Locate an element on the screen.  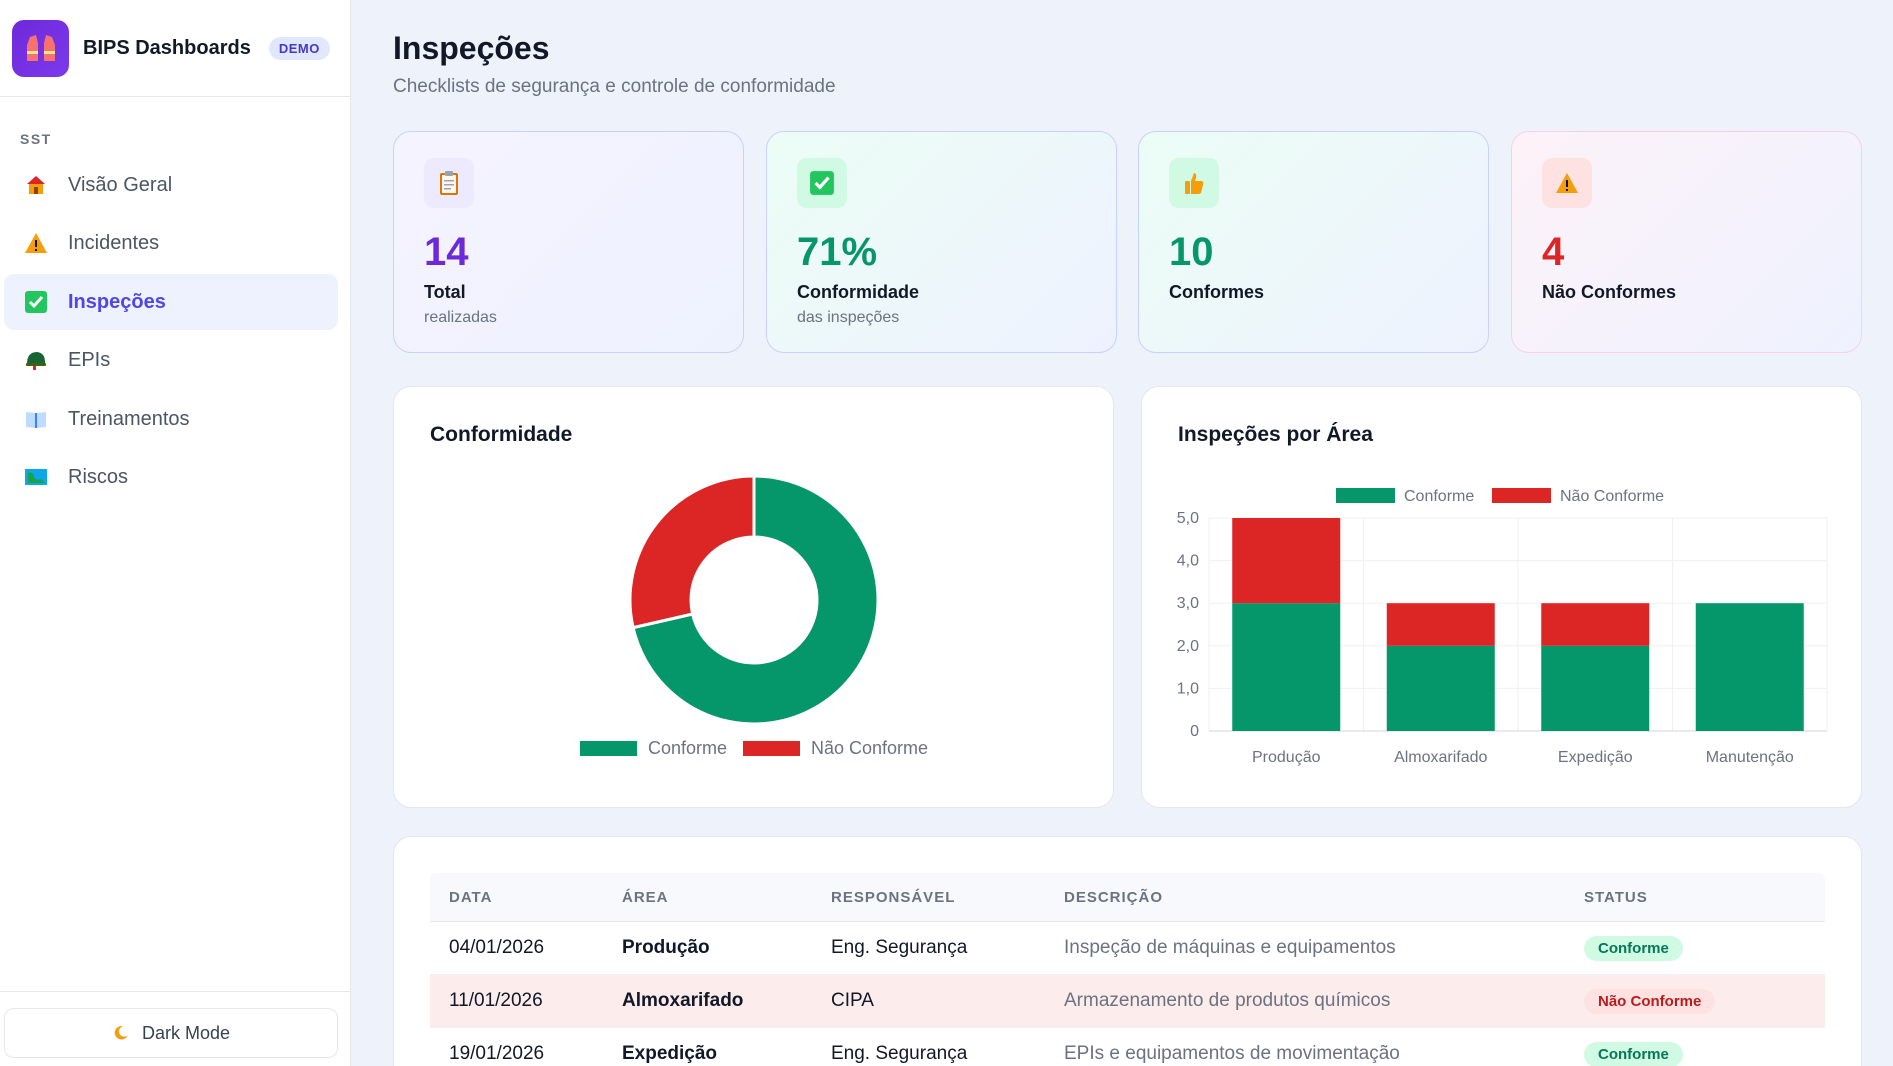
donut-slice-nao-conforme is located at coordinates (692, 552).